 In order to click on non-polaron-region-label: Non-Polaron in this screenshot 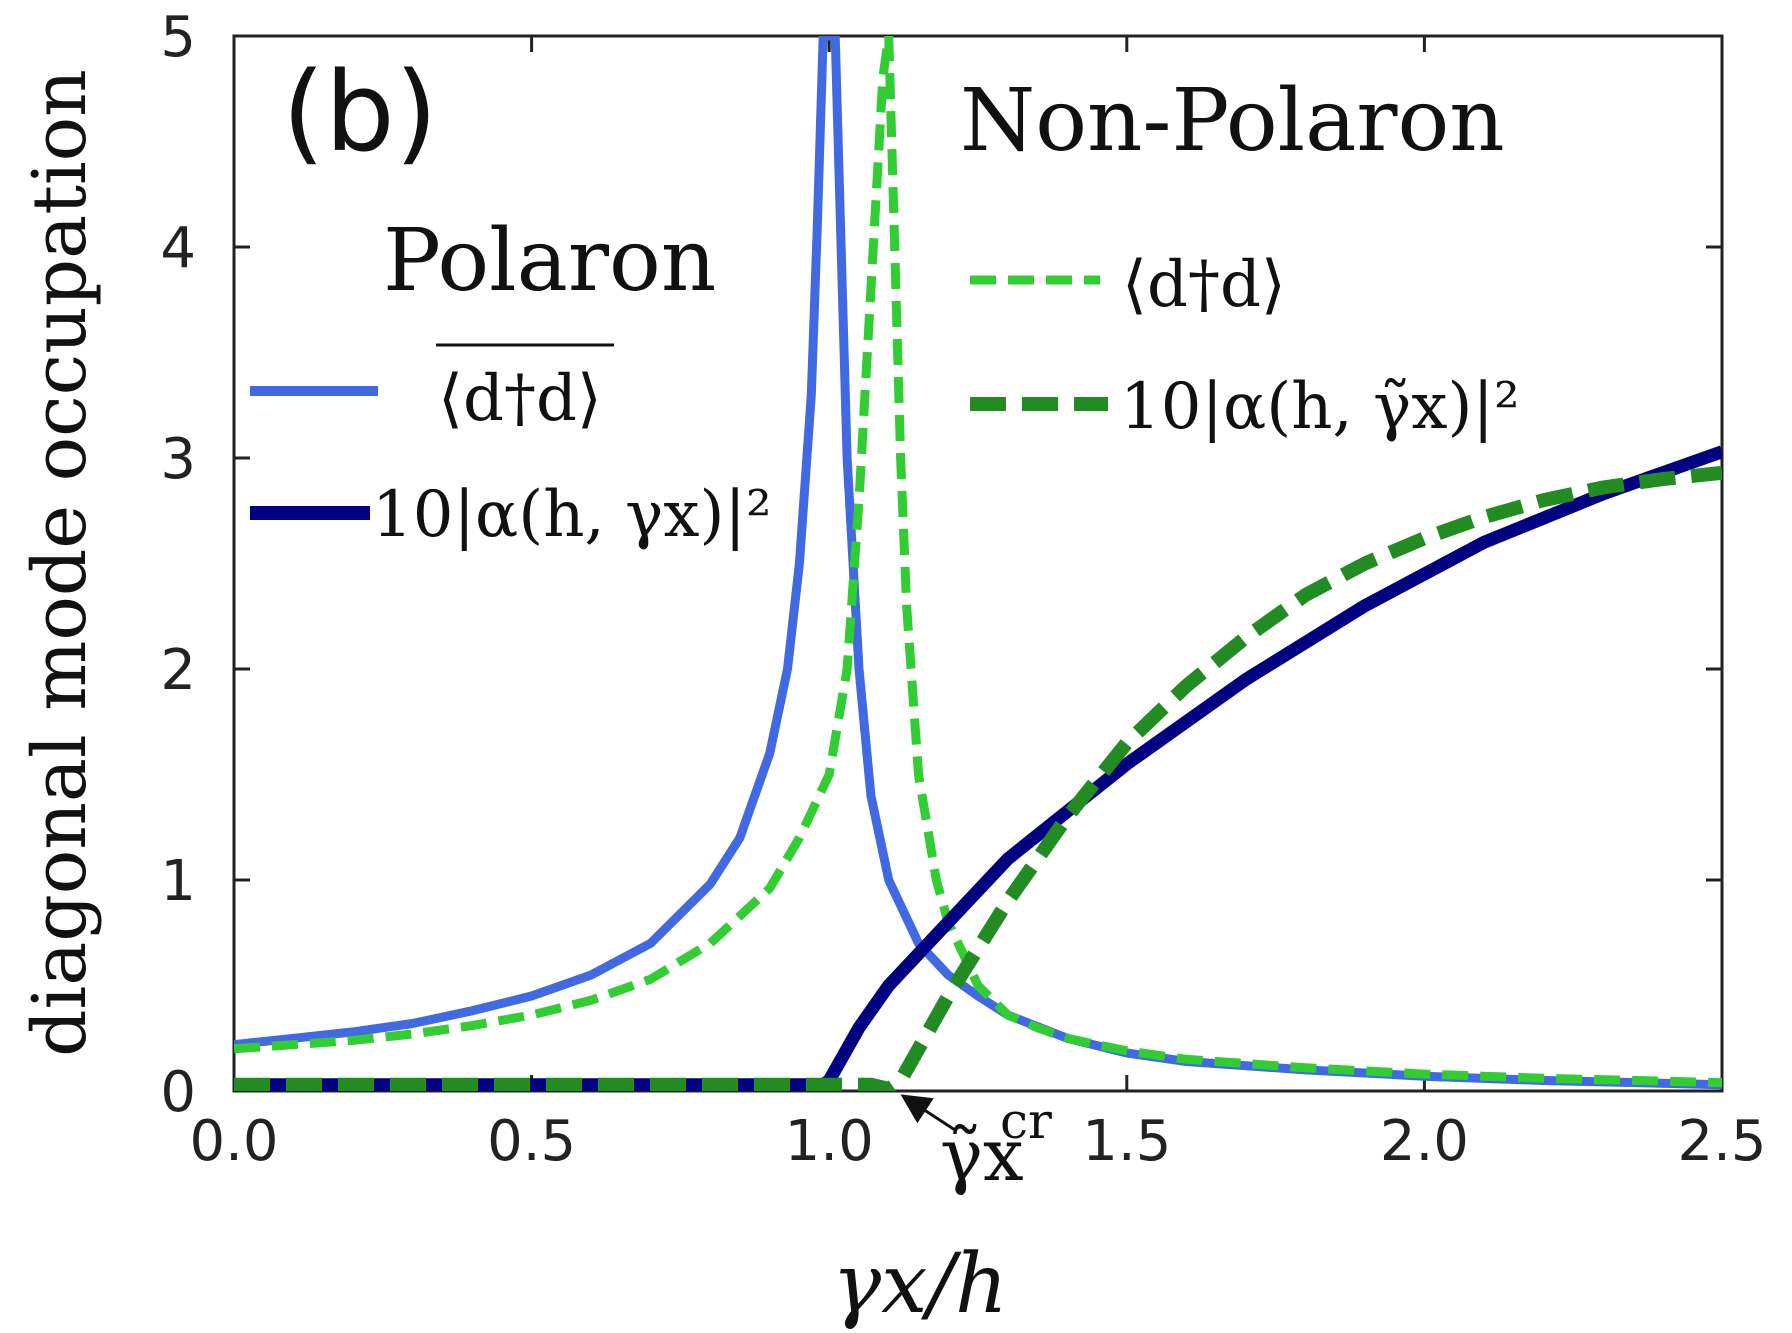, I will do `click(1232, 121)`.